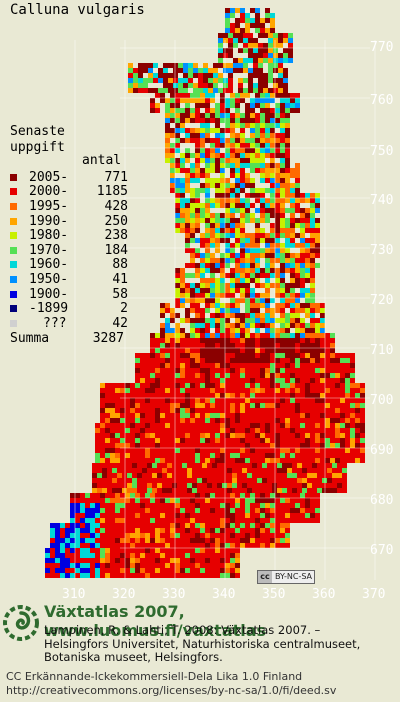 This screenshot has height=702, width=400. I want to click on cc-license-badge: cc BY-NC-SA, so click(286, 577).